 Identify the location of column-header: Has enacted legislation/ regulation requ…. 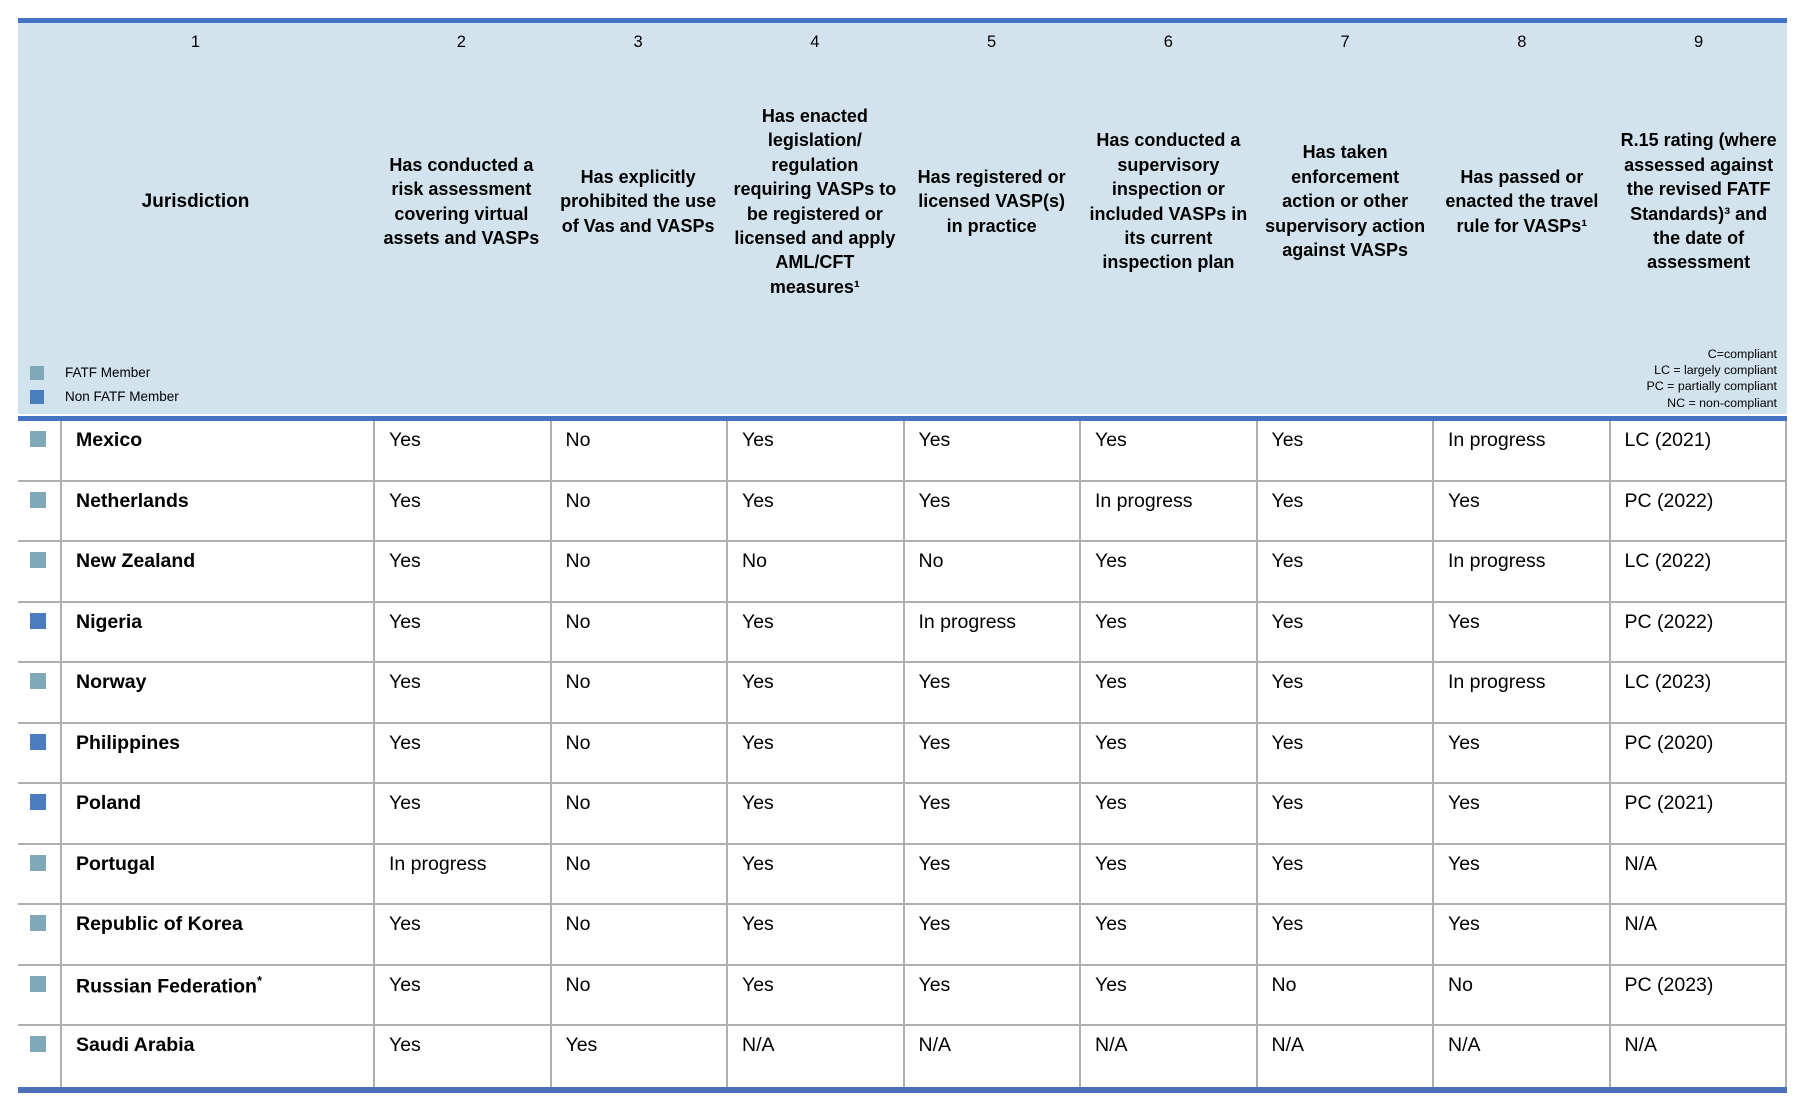
(815, 201).